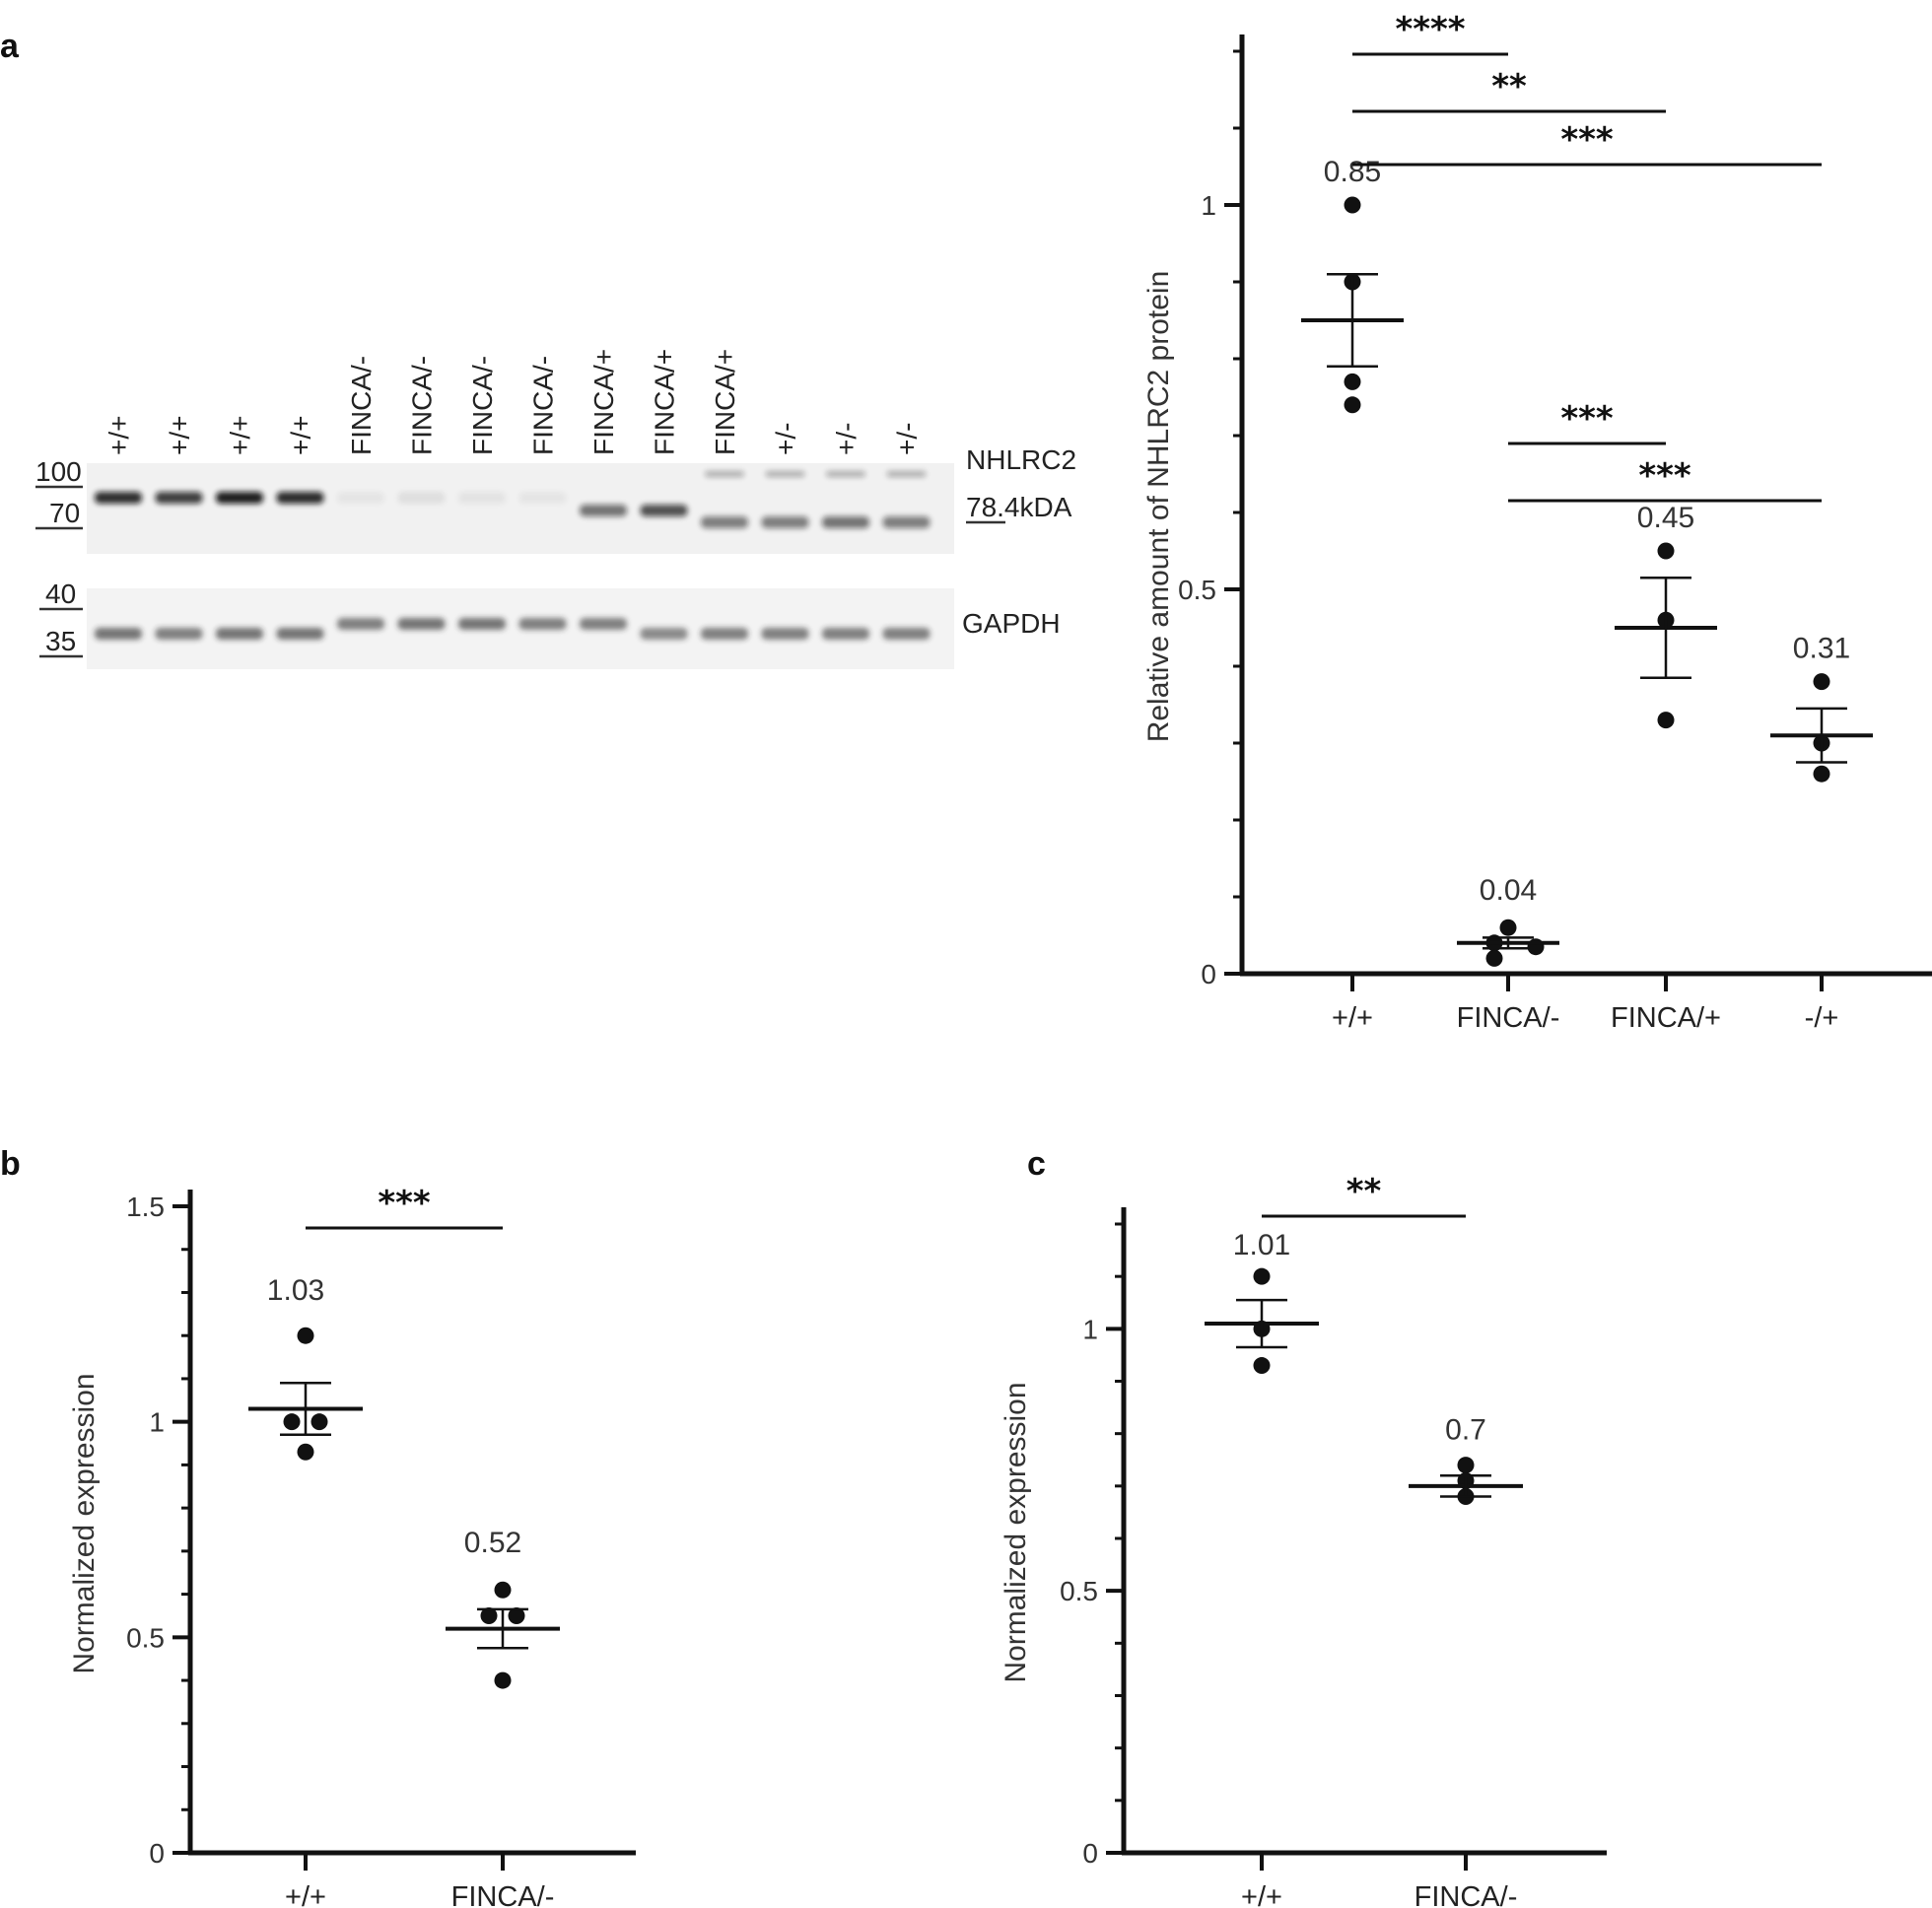 This screenshot has height=1908, width=1932. Describe the element at coordinates (1036, 1164) in the screenshot. I see `panel-letter-c: c` at that location.